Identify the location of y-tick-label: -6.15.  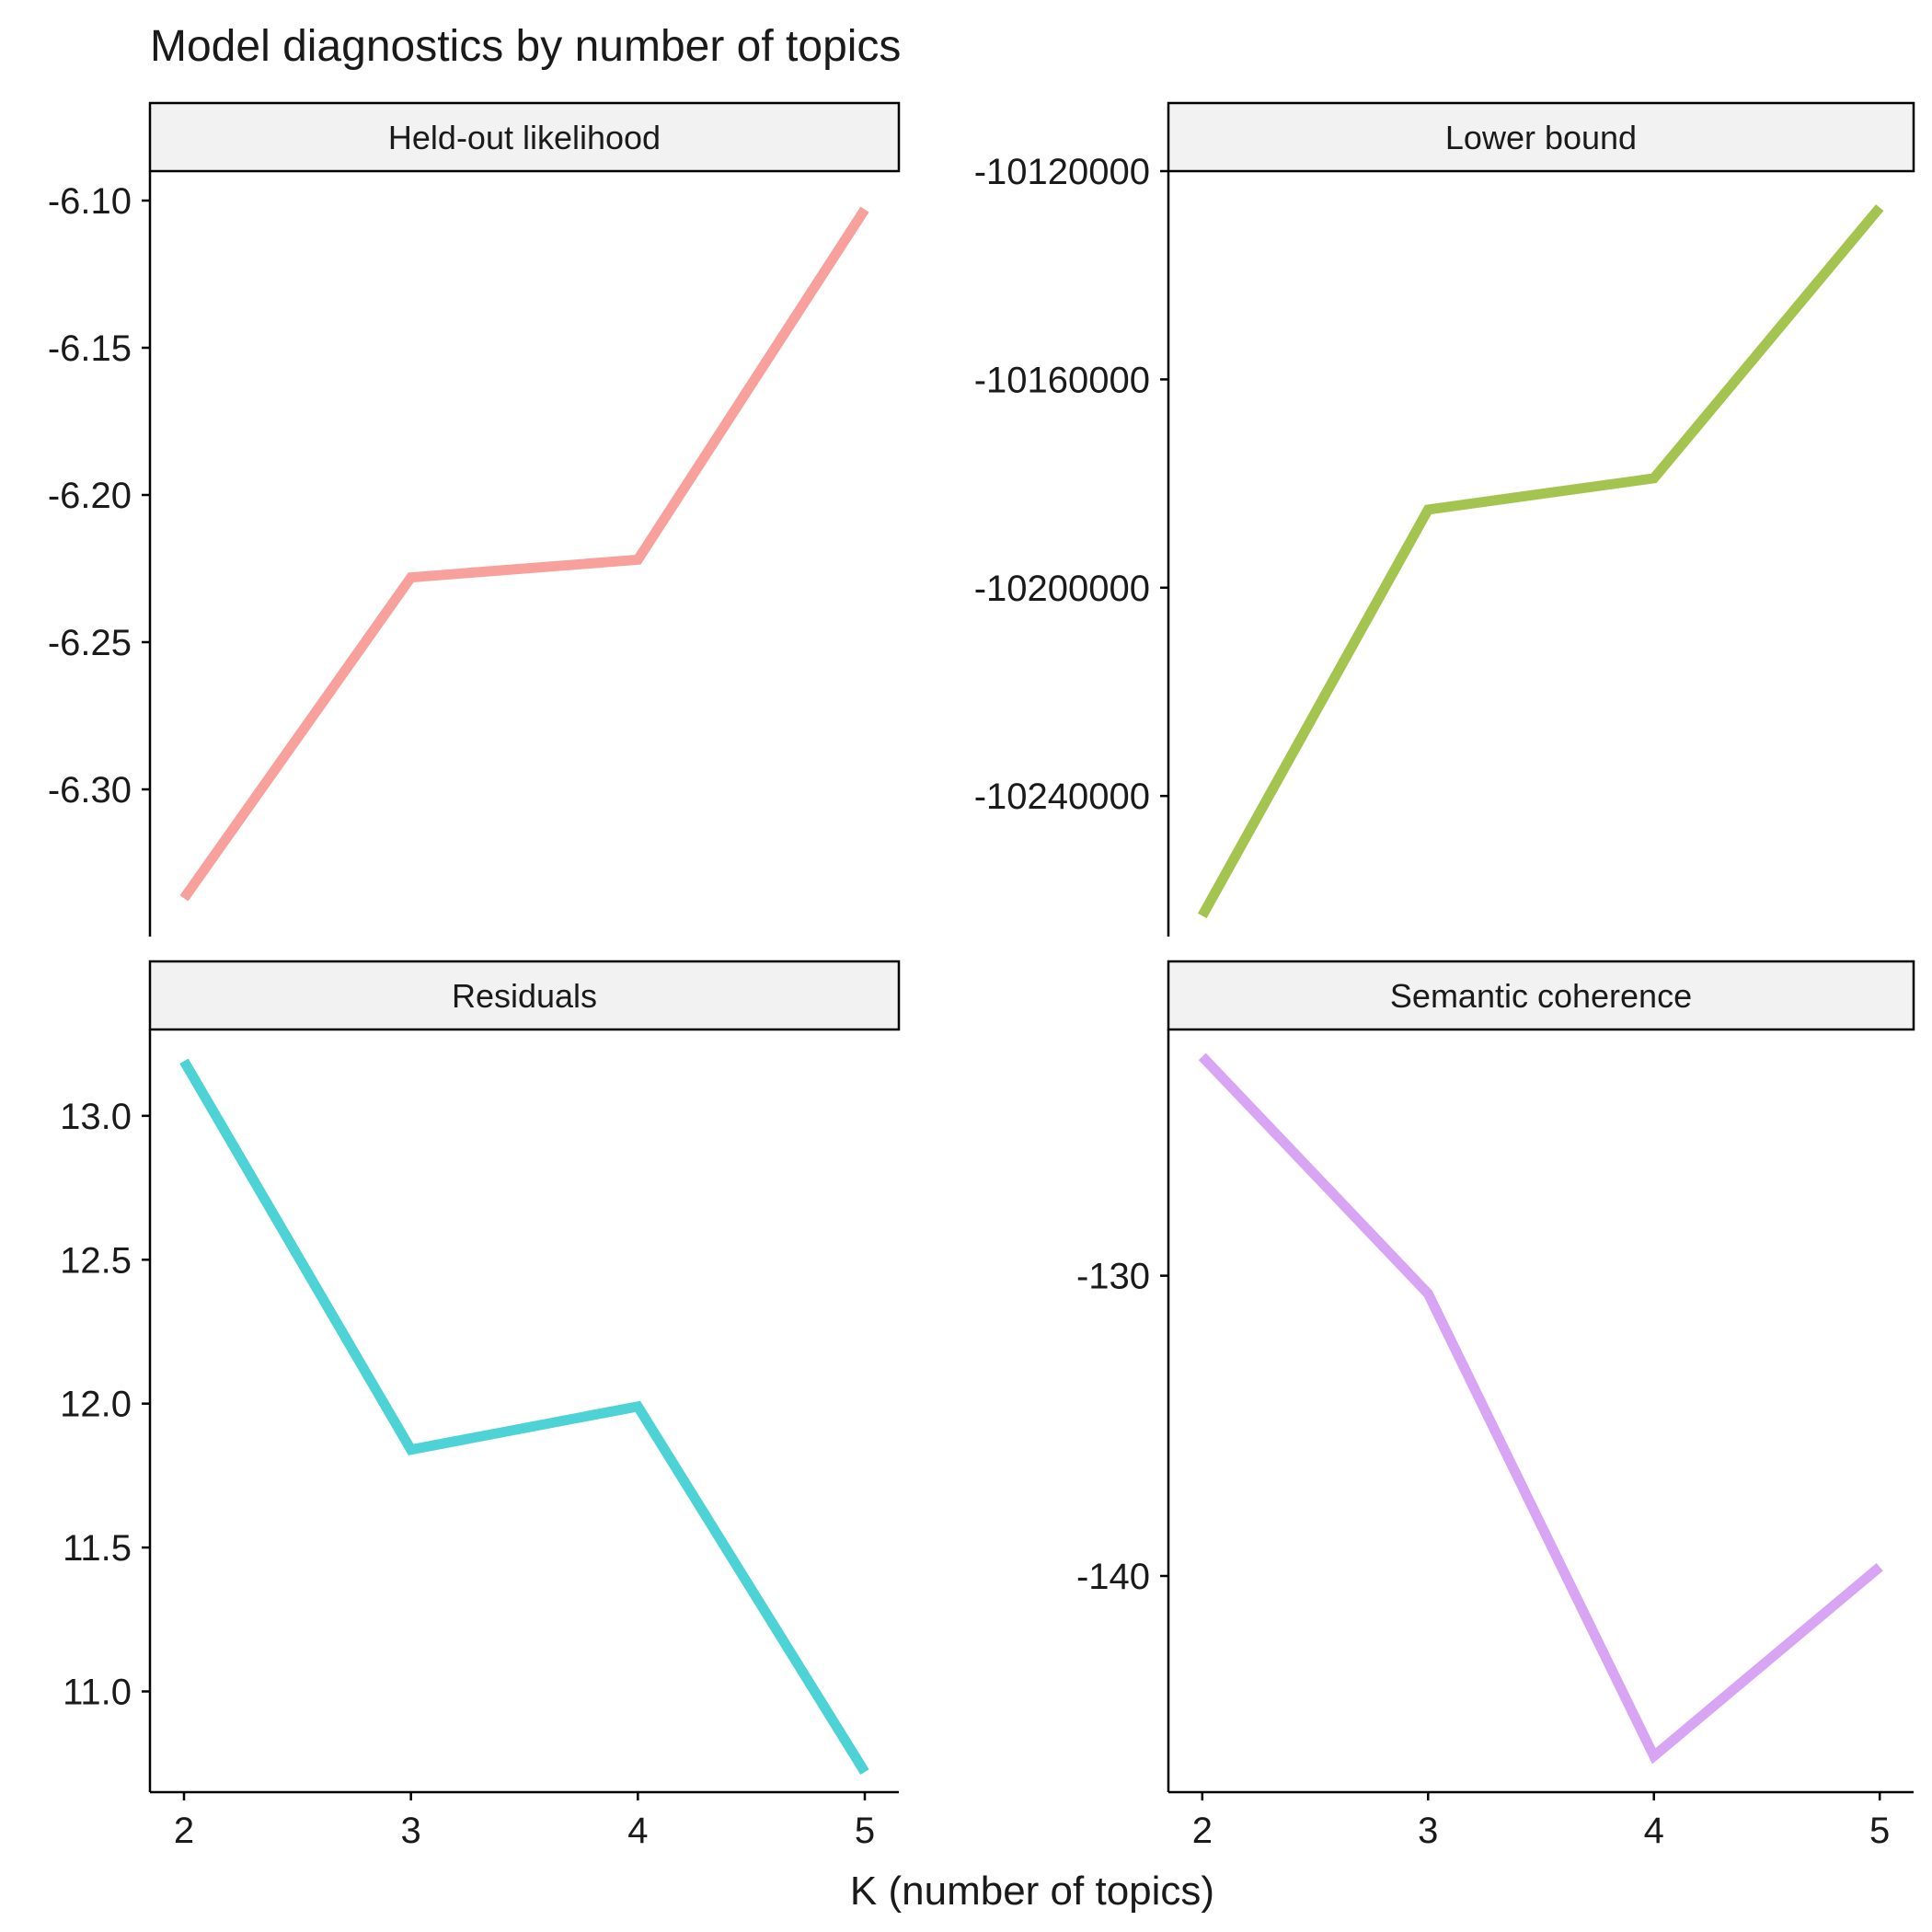
(90, 348).